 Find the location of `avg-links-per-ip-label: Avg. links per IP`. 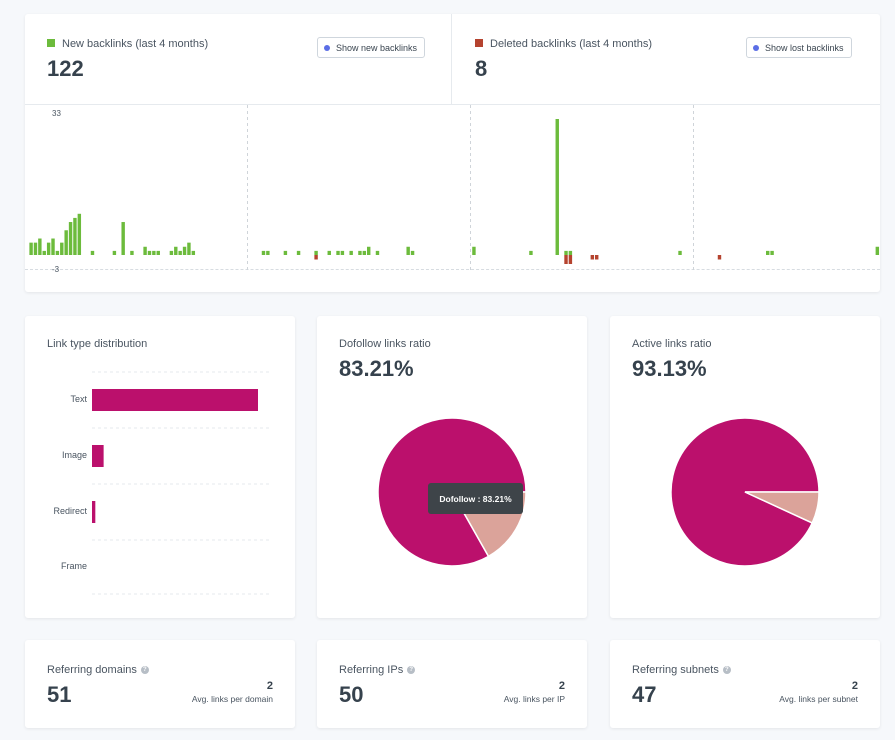

avg-links-per-ip-label: Avg. links per IP is located at coordinates (534, 699).